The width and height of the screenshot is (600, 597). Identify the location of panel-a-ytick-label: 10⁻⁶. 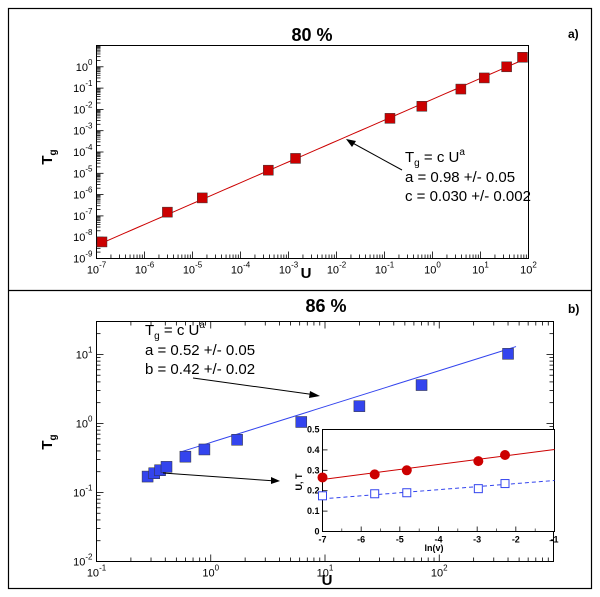
(83, 194).